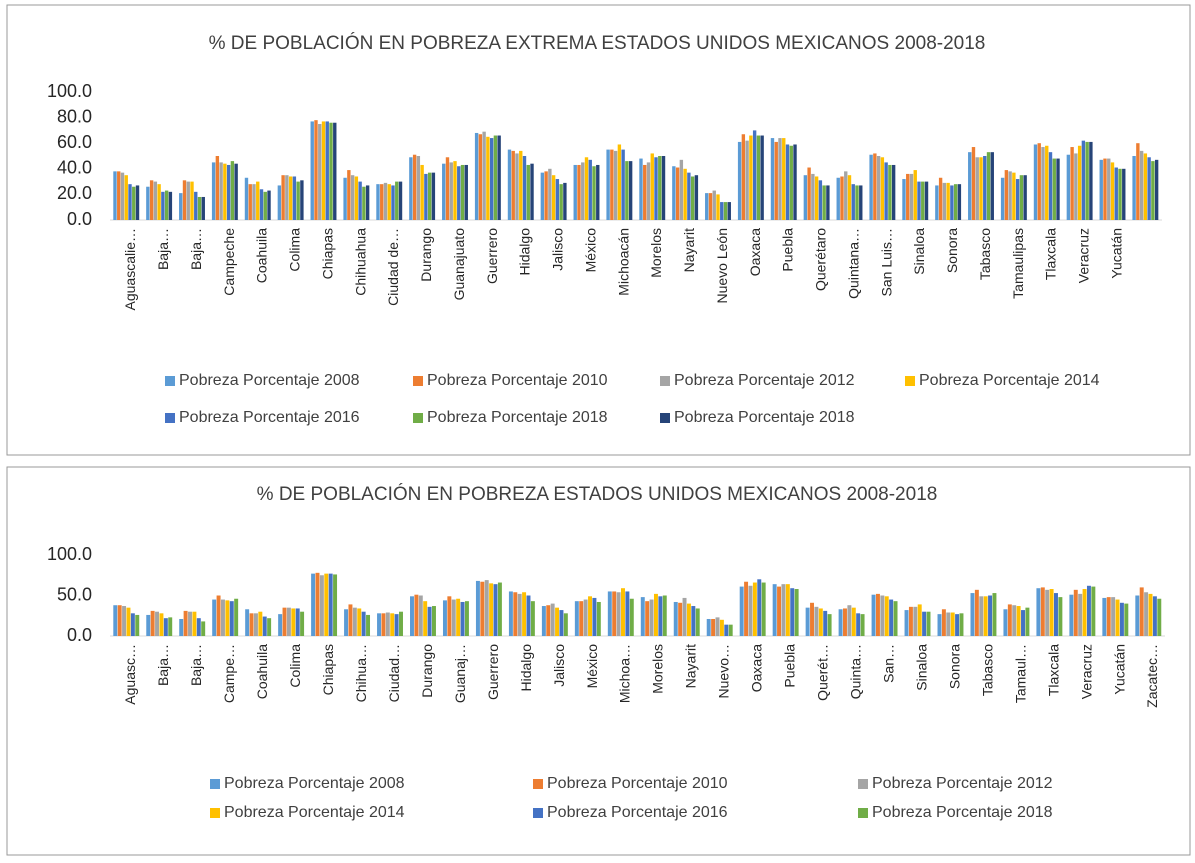 This screenshot has height=863, width=1195. Describe the element at coordinates (525, 252) in the screenshot. I see `x-tick-label: Hidalgo` at that location.